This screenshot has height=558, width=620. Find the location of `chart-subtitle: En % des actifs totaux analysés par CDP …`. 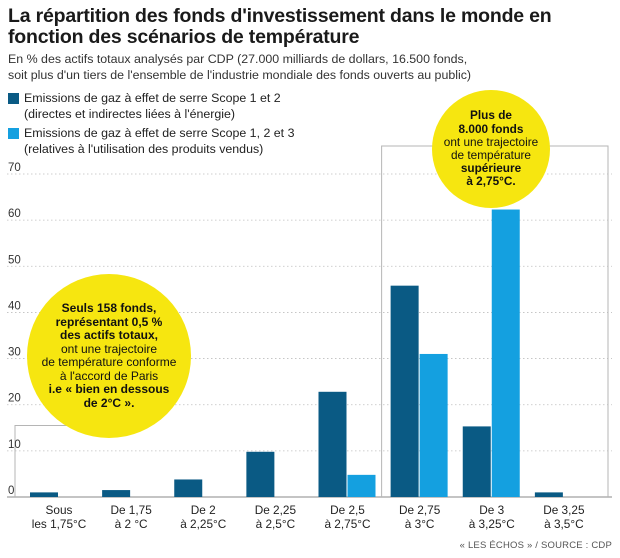

chart-subtitle: En % des actifs totaux analysés par CDP … is located at coordinates (310, 67).